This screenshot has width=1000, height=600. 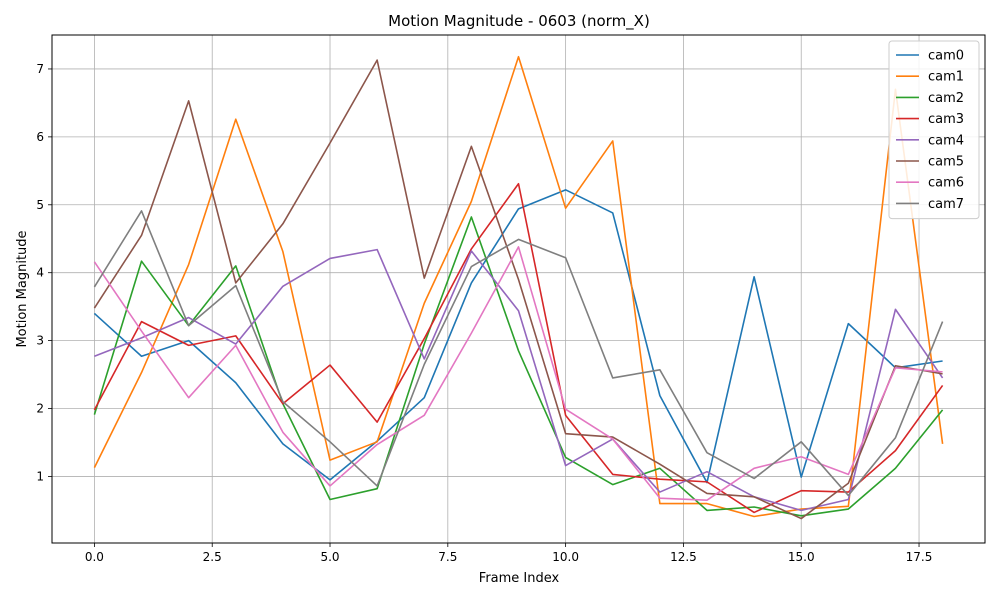 What do you see at coordinates (946, 77) in the screenshot?
I see `legend-label-cam1: cam1` at bounding box center [946, 77].